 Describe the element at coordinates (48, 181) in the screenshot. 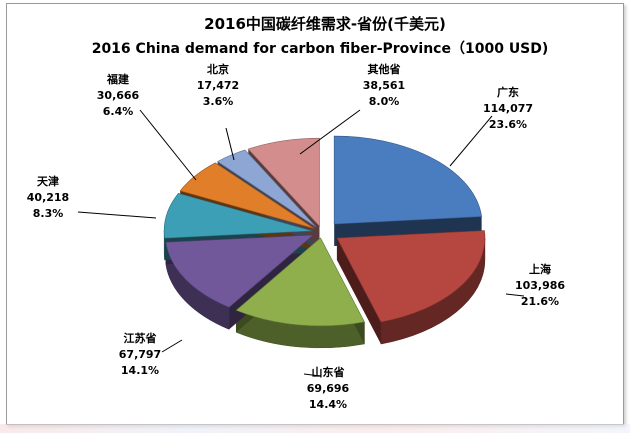

I see `slice-label-name: 天津` at that location.